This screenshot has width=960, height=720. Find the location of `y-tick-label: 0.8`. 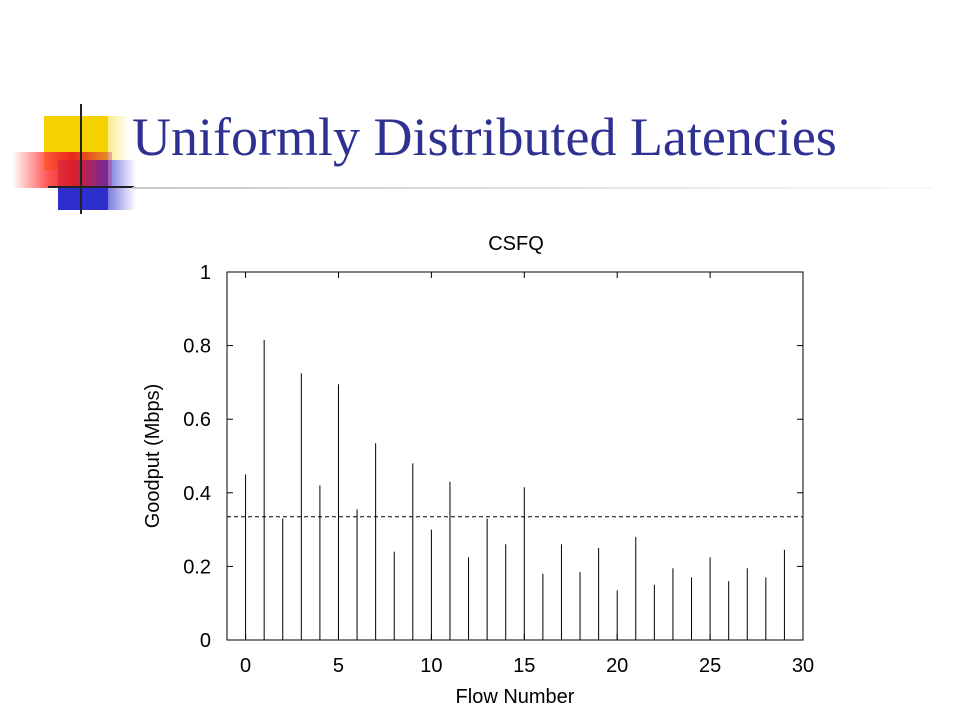

y-tick-label: 0.8 is located at coordinates (197, 347).